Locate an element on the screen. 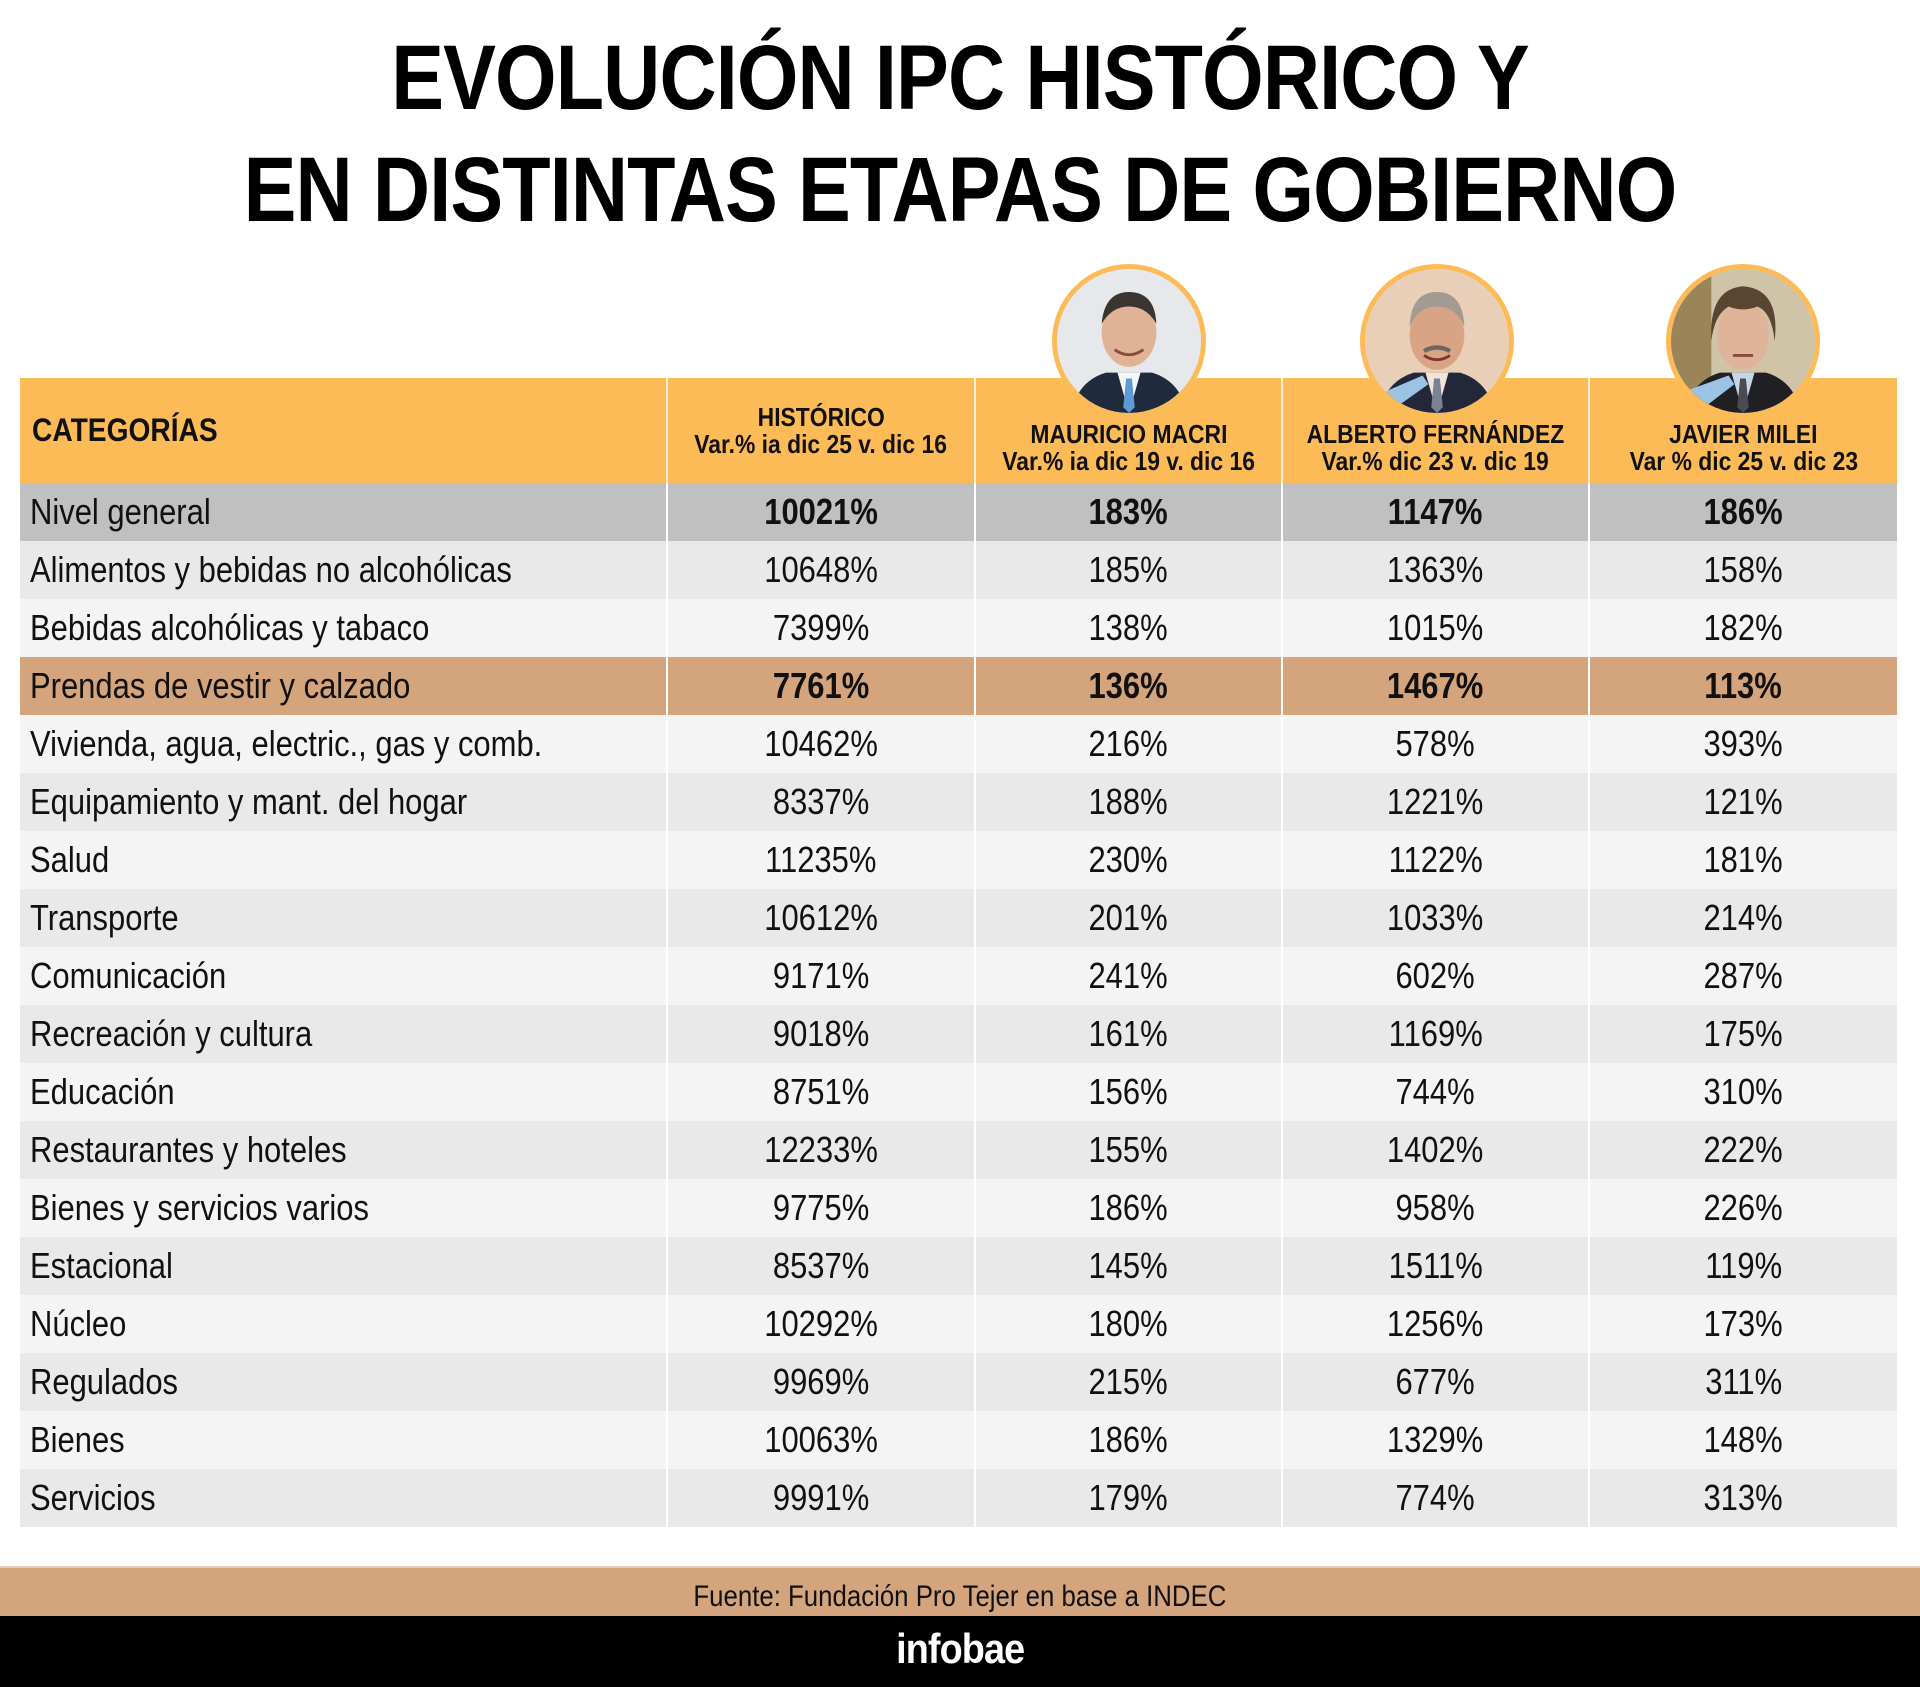 This screenshot has height=1687, width=1920. value-macri: 188% is located at coordinates (1129, 802).